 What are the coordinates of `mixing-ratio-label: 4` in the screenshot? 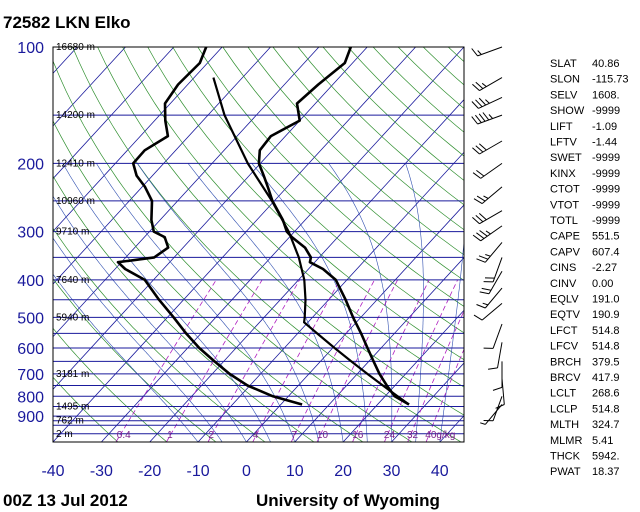 It's located at (256, 435).